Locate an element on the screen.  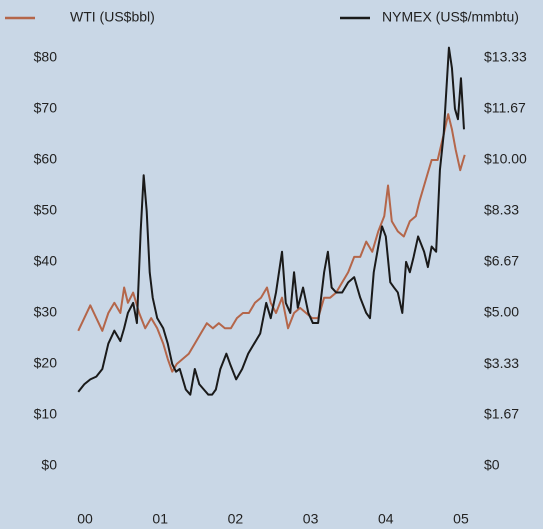
y-tick-label: $30 is located at coordinates (46, 312).